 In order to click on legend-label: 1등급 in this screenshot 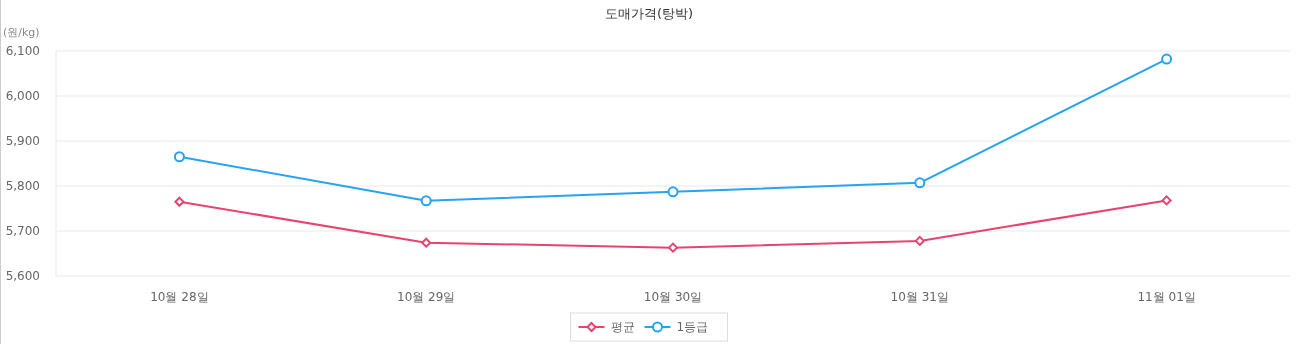, I will do `click(692, 327)`.